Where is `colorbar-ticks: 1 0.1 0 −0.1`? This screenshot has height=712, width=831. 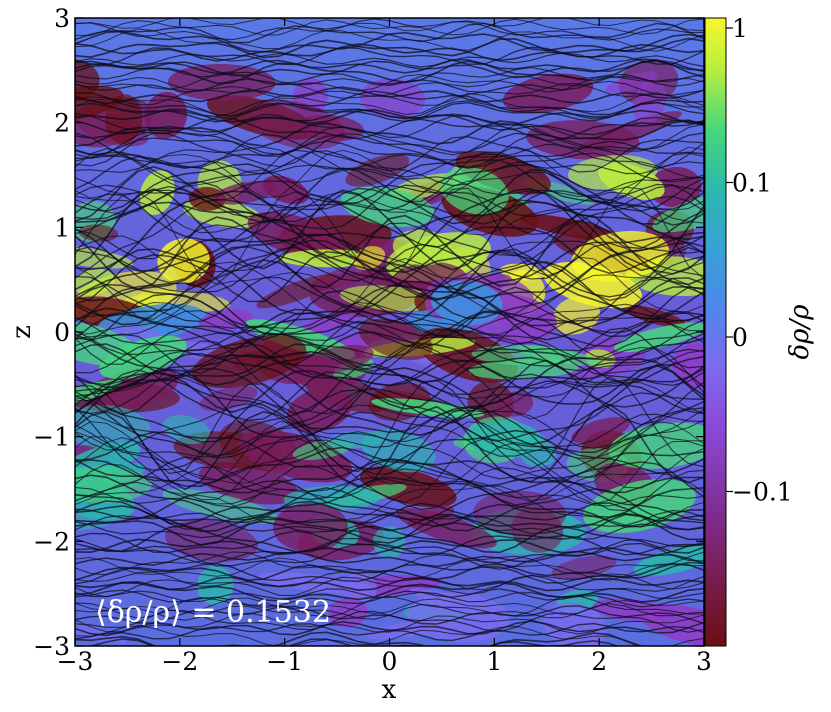 colorbar-ticks: 1 0.1 0 −0.1 is located at coordinates (759, 260).